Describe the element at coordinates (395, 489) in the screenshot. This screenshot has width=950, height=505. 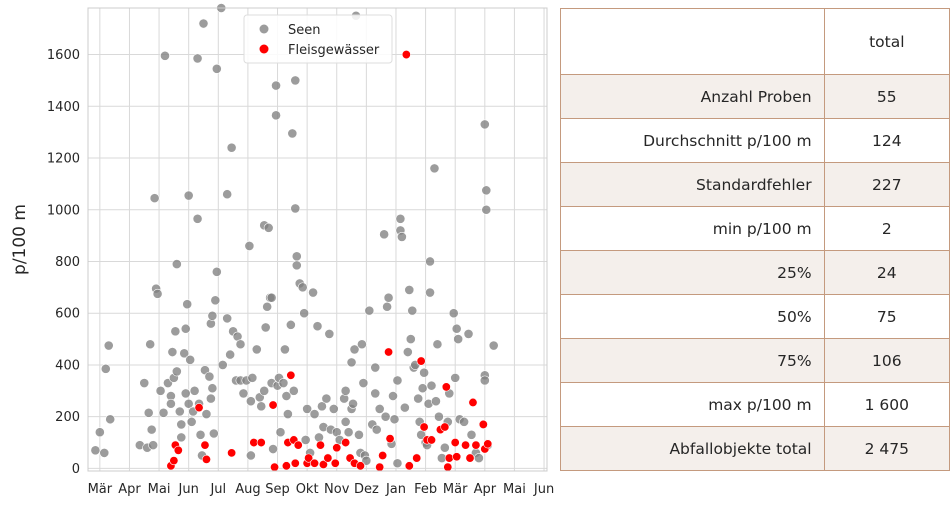
I see `x-tick-label: Jan` at that location.